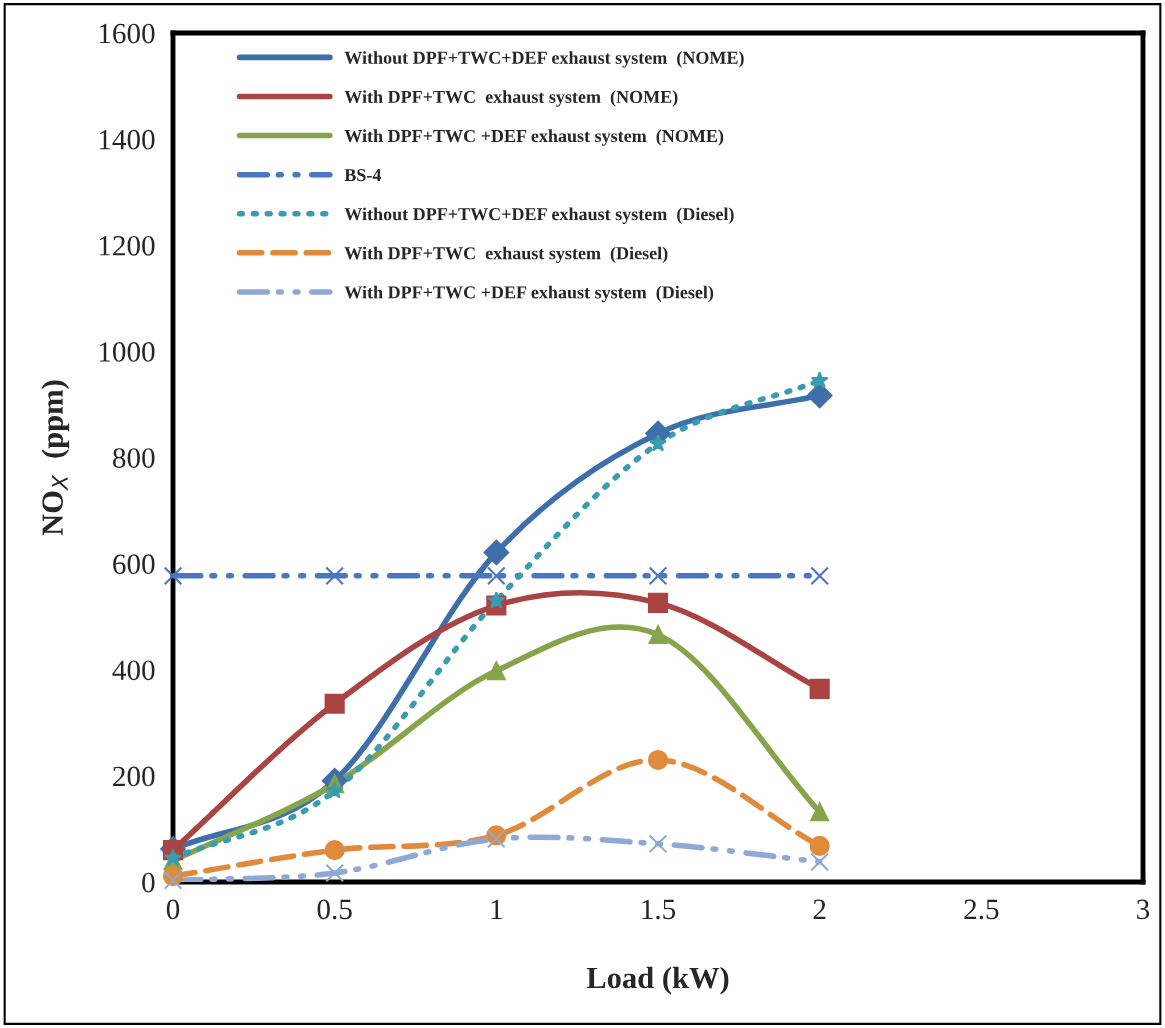 Image resolution: width=1165 pixels, height=1028 pixels. I want to click on x-tick-label: 0, so click(173, 909).